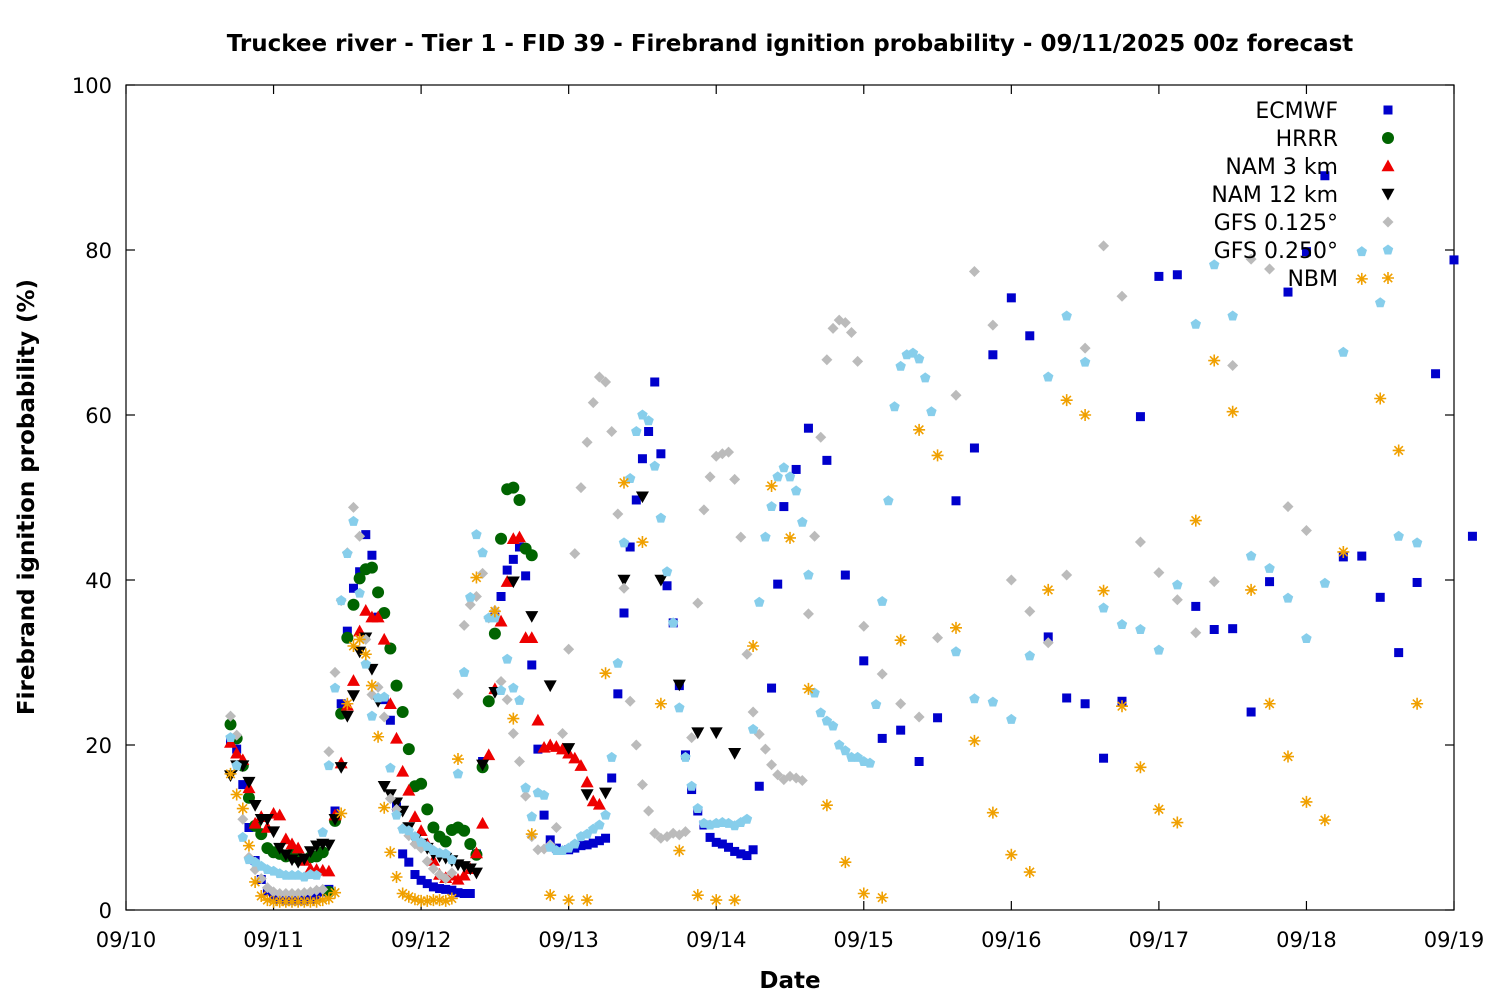 This screenshot has height=1000, width=1500. I want to click on y-tick-label: 40, so click(98, 581).